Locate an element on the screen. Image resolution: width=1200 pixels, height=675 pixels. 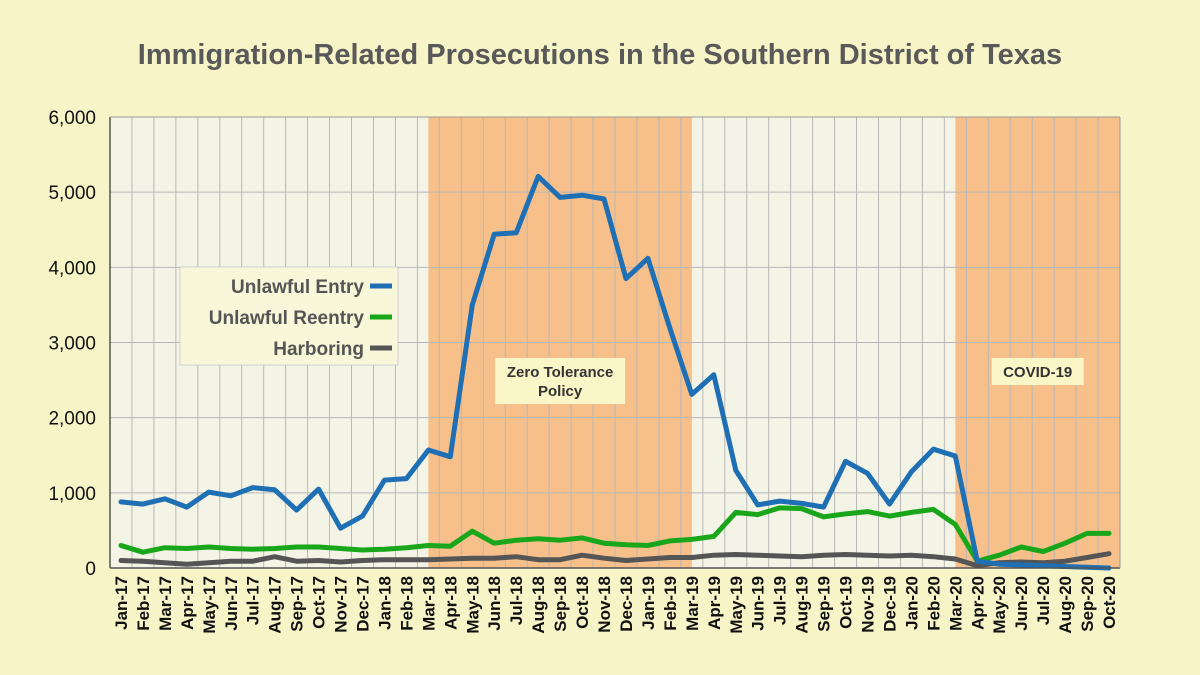
legend-box is located at coordinates (289, 316).